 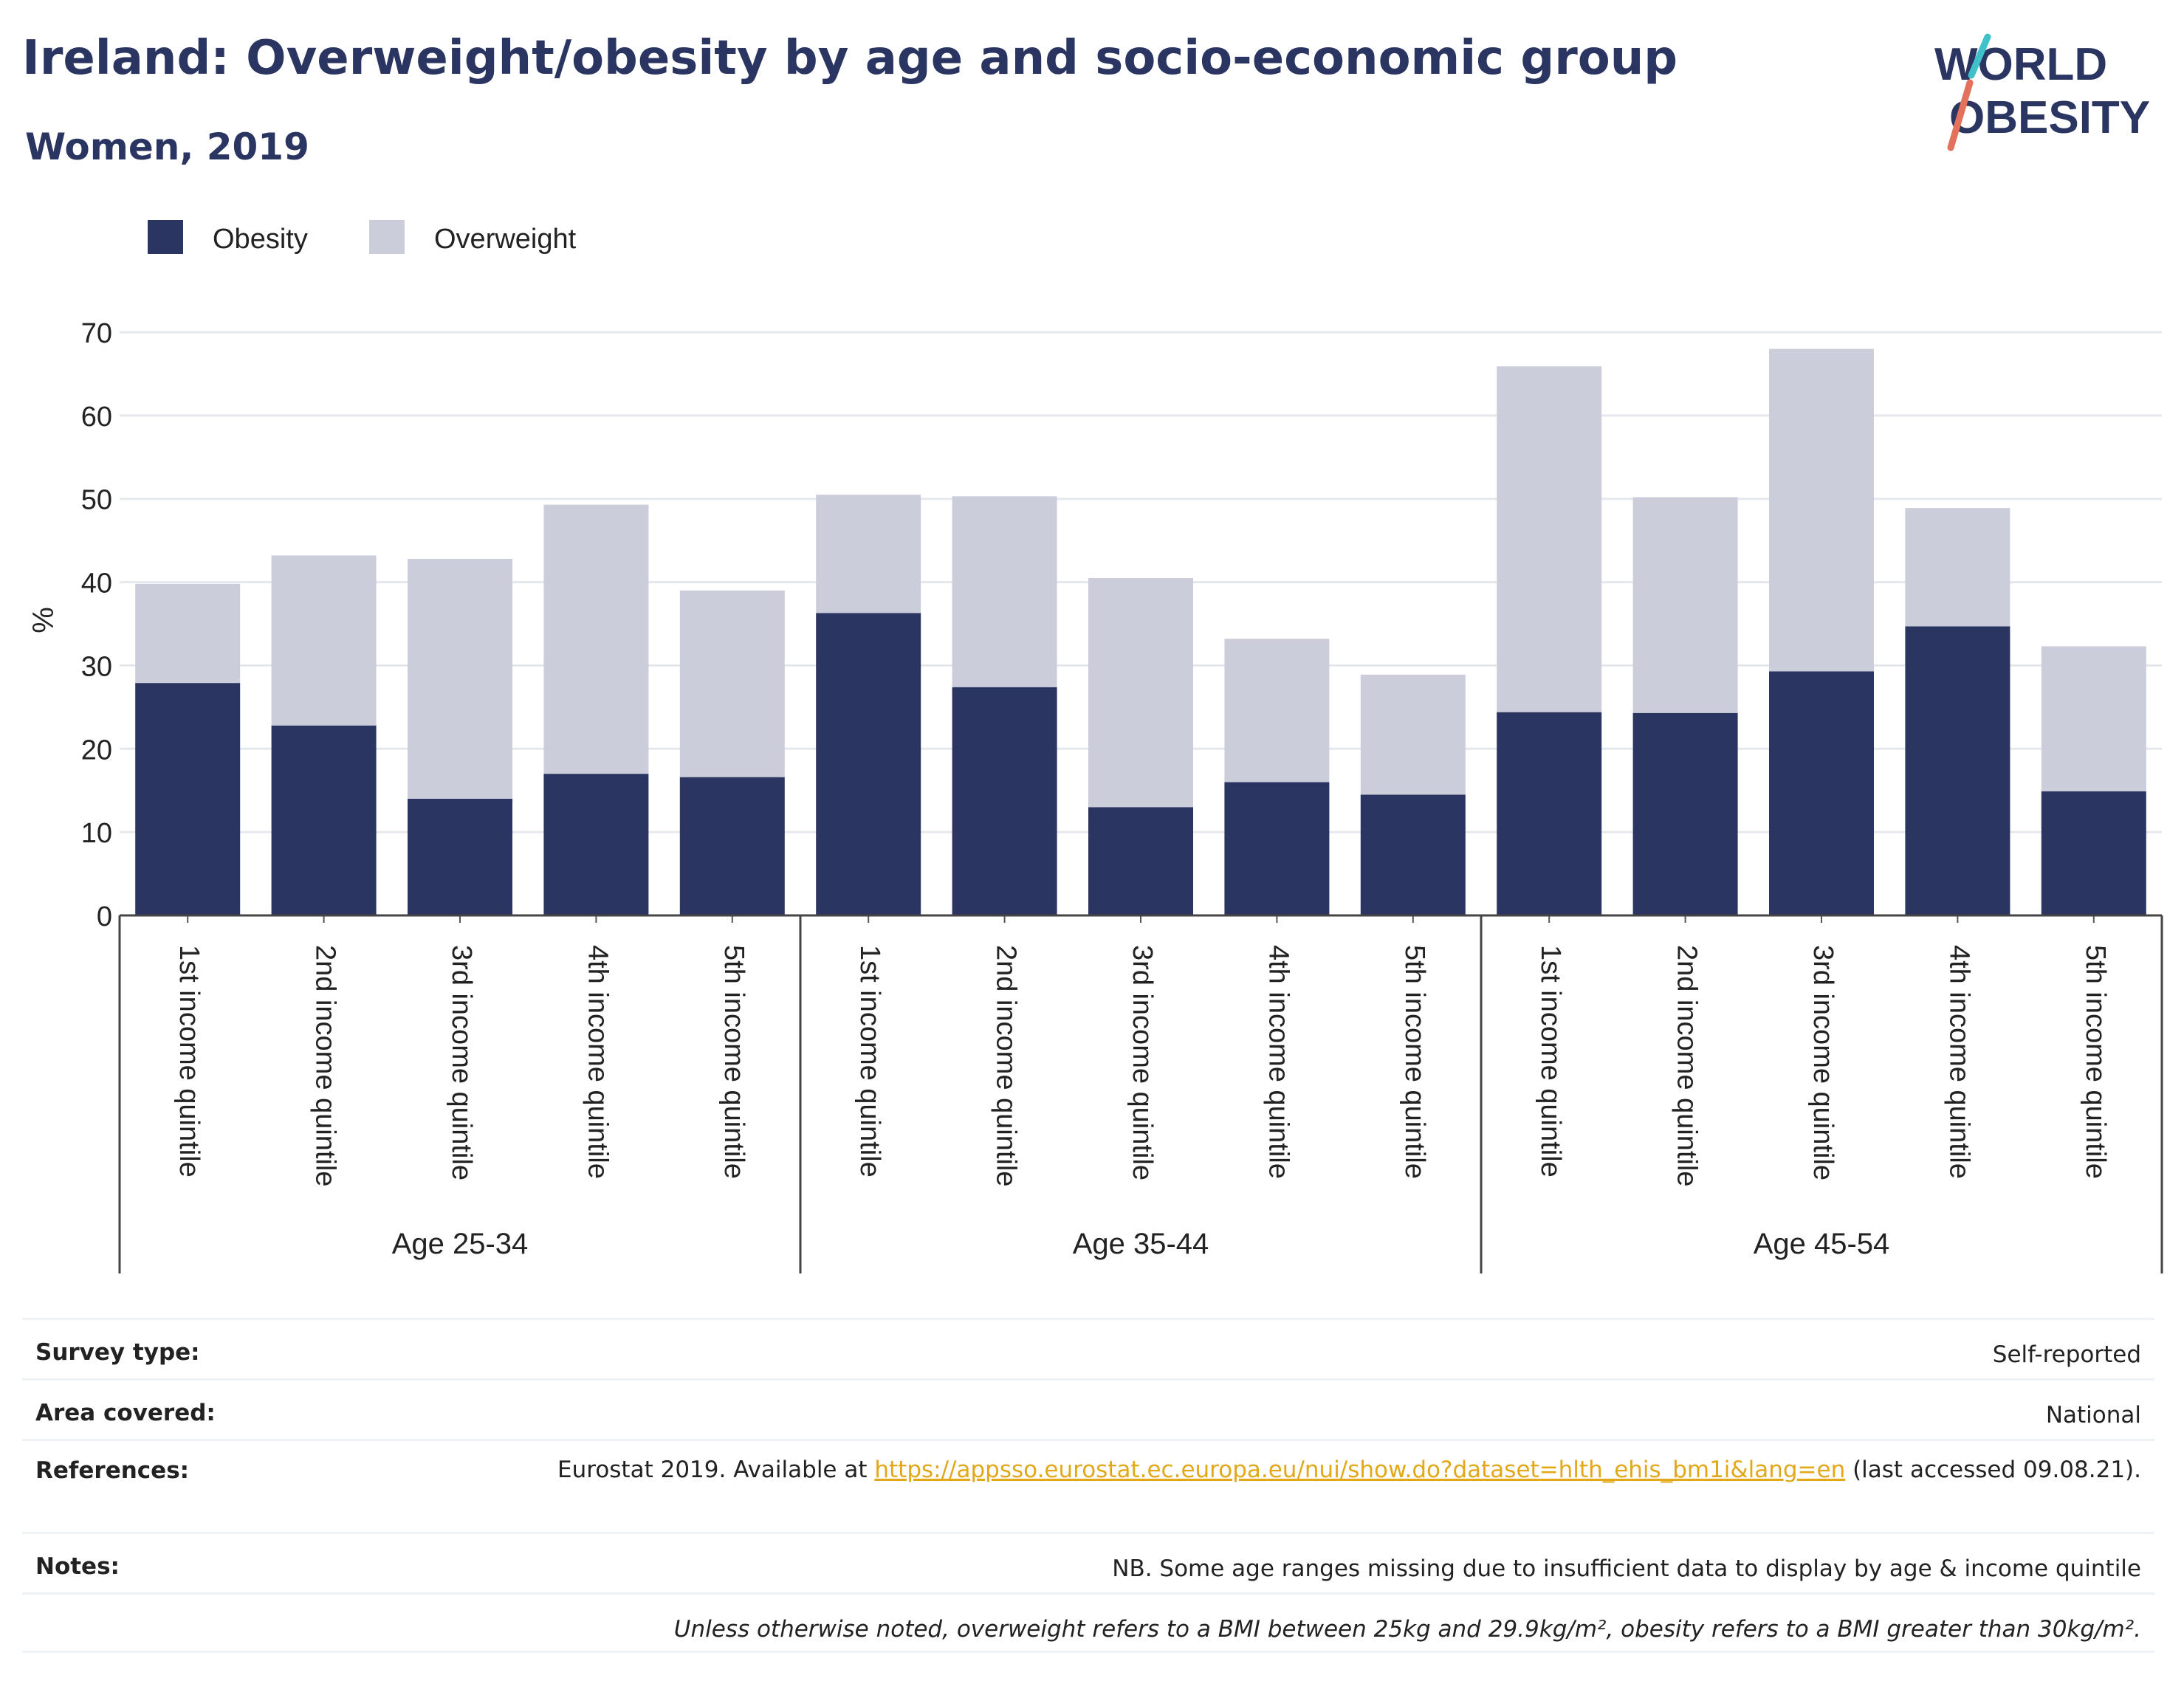 I want to click on references-prefix: Eurostat 2019. Available at, so click(x=712, y=1470).